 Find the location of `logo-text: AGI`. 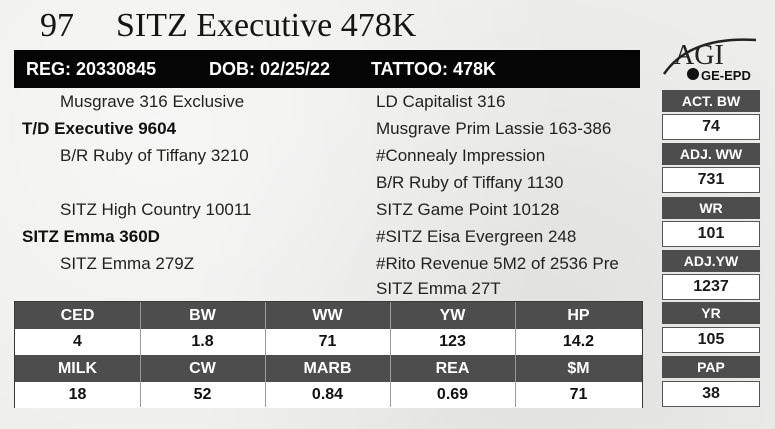

logo-text: AGI is located at coordinates (699, 55).